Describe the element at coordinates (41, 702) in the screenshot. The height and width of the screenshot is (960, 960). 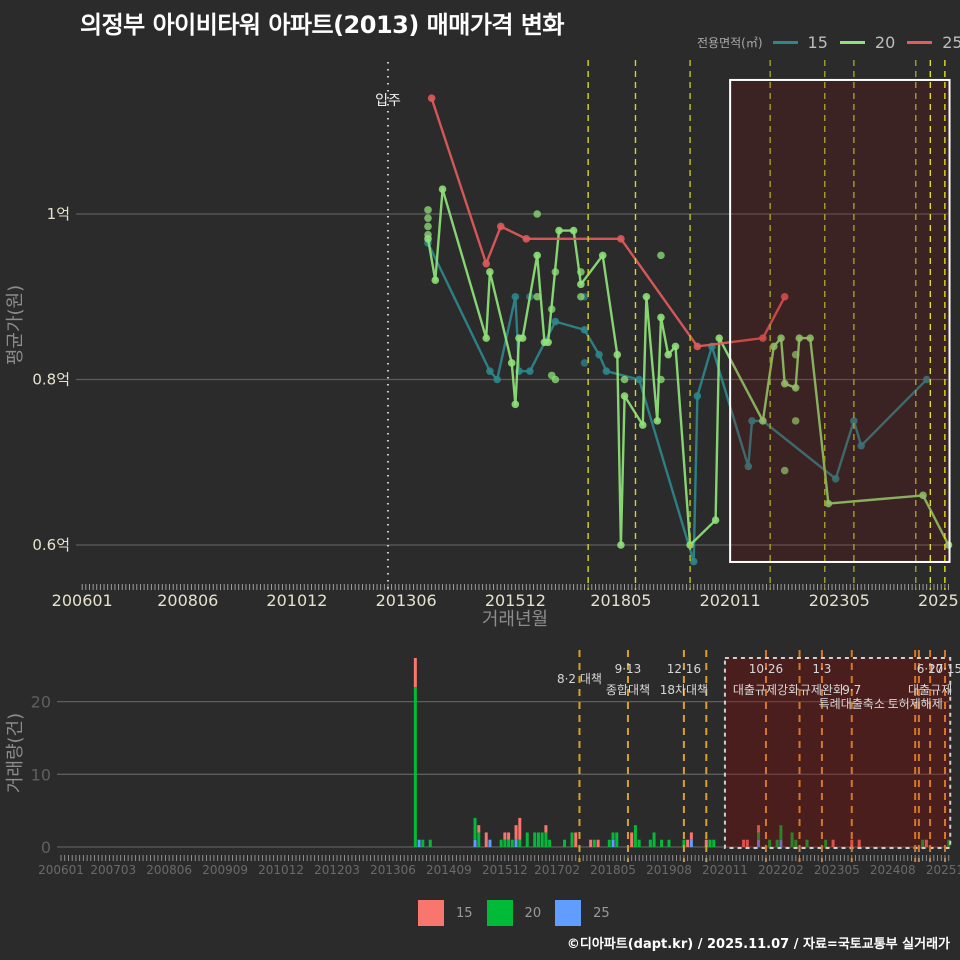
I see `y-tick-label: 20` at that location.